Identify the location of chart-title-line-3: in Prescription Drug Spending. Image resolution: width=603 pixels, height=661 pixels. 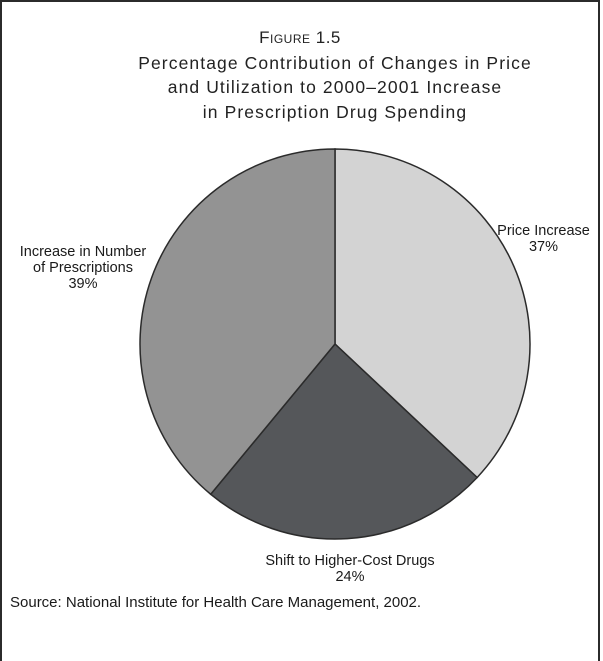
(335, 112).